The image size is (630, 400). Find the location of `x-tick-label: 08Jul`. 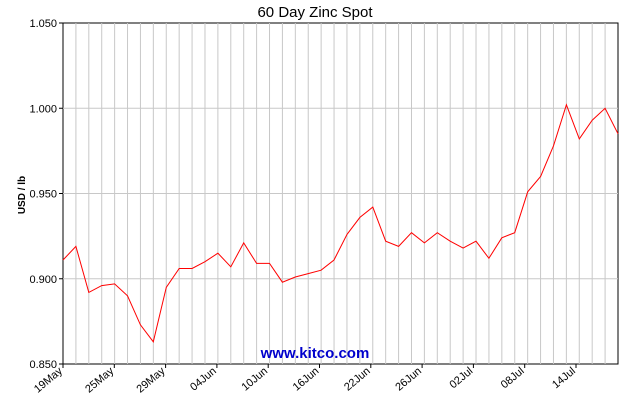

x-tick-label: 08Jul is located at coordinates (513, 378).